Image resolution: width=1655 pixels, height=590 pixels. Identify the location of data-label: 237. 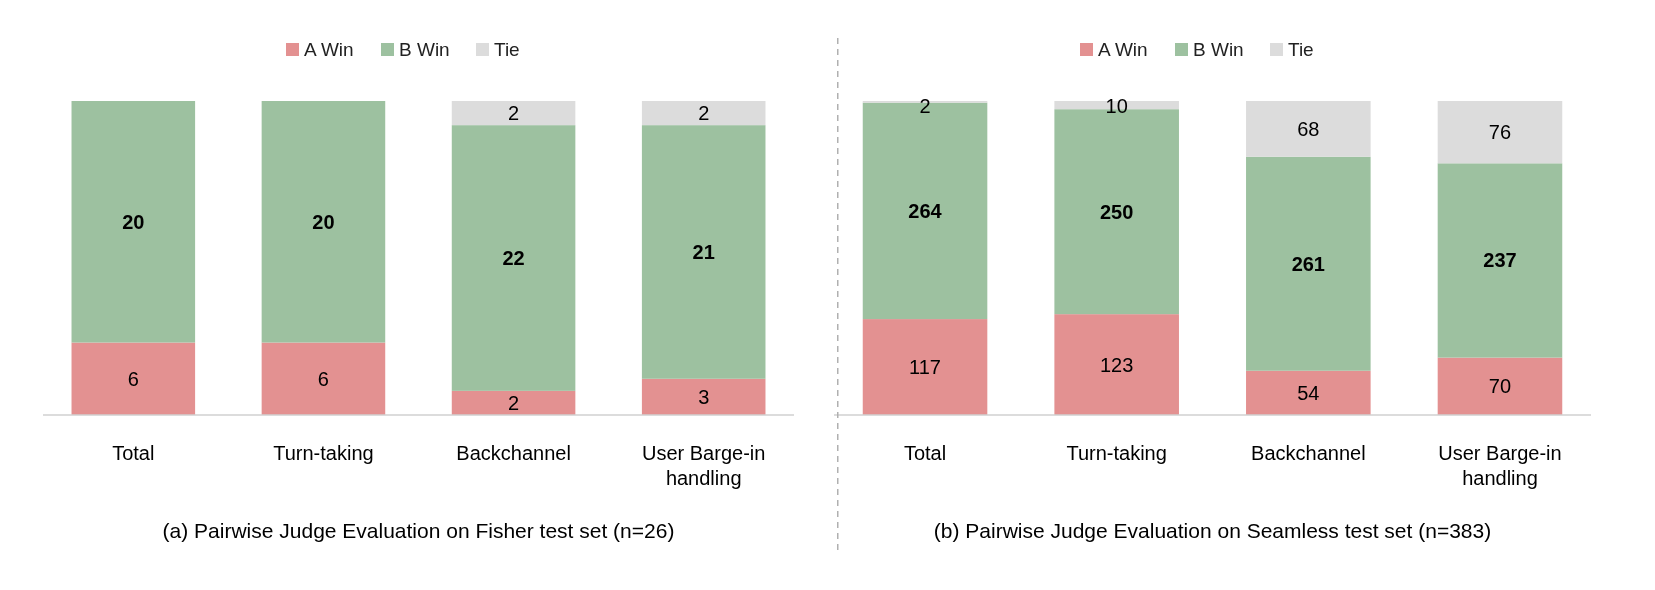
(1500, 260).